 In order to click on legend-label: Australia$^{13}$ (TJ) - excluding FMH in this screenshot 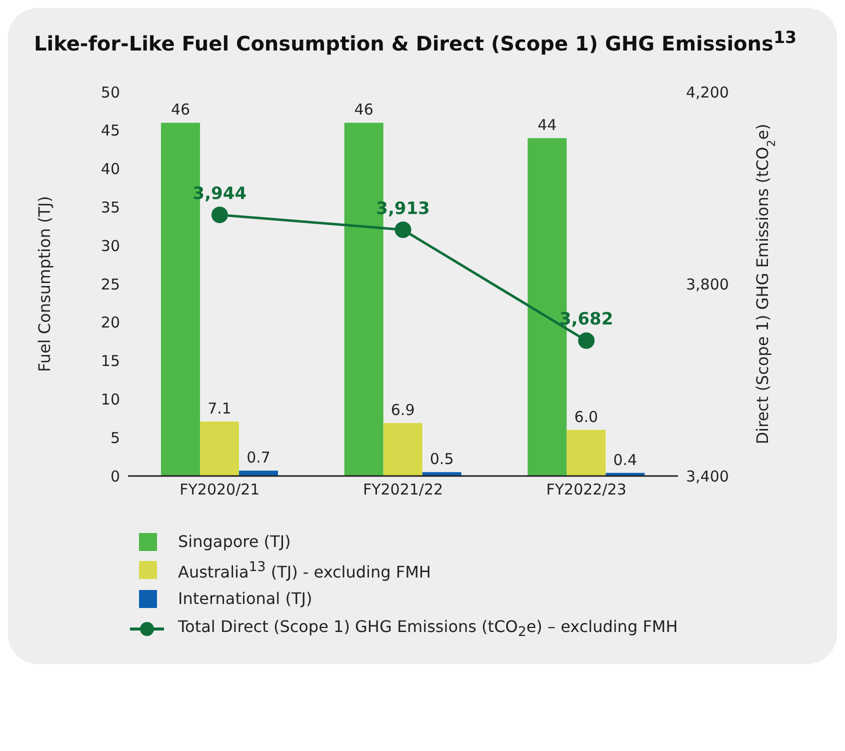, I will do `click(304, 570)`.